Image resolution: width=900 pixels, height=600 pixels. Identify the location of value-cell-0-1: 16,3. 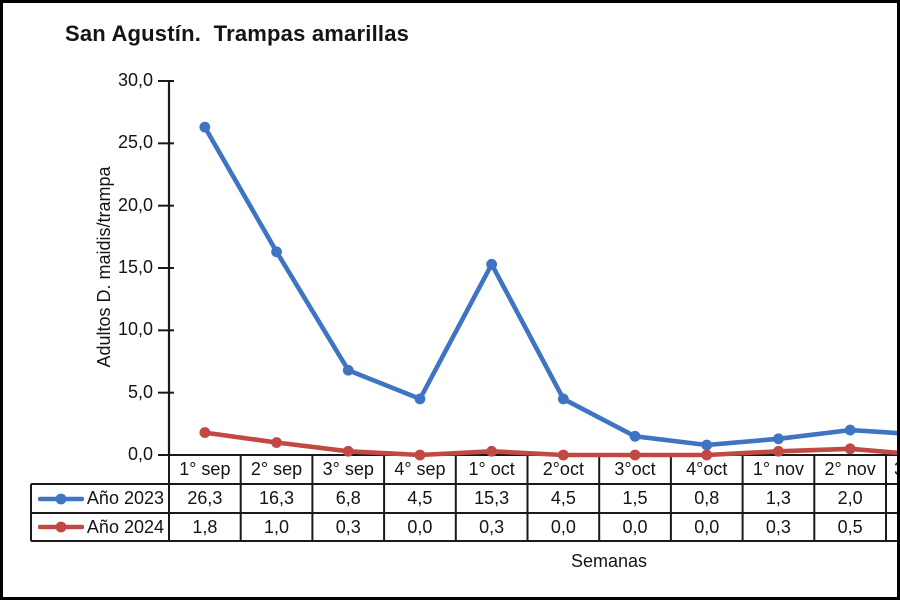
(277, 498).